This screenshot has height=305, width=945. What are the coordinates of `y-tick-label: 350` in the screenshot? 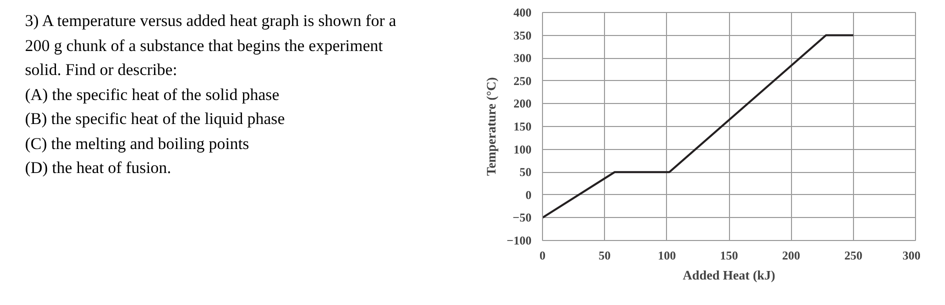 It's located at (523, 35).